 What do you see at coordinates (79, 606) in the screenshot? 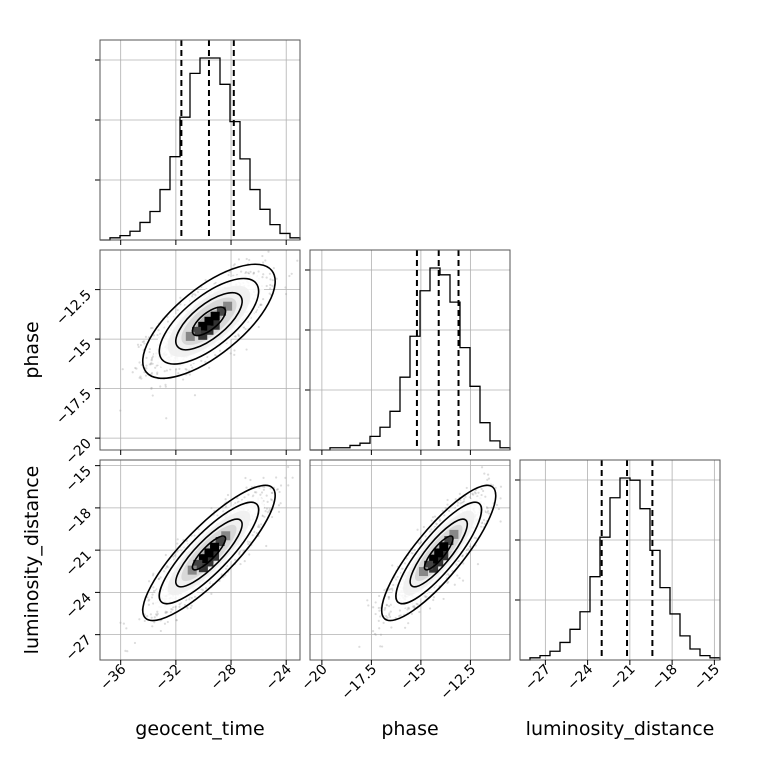
I see `tick-label-y: −24` at bounding box center [79, 606].